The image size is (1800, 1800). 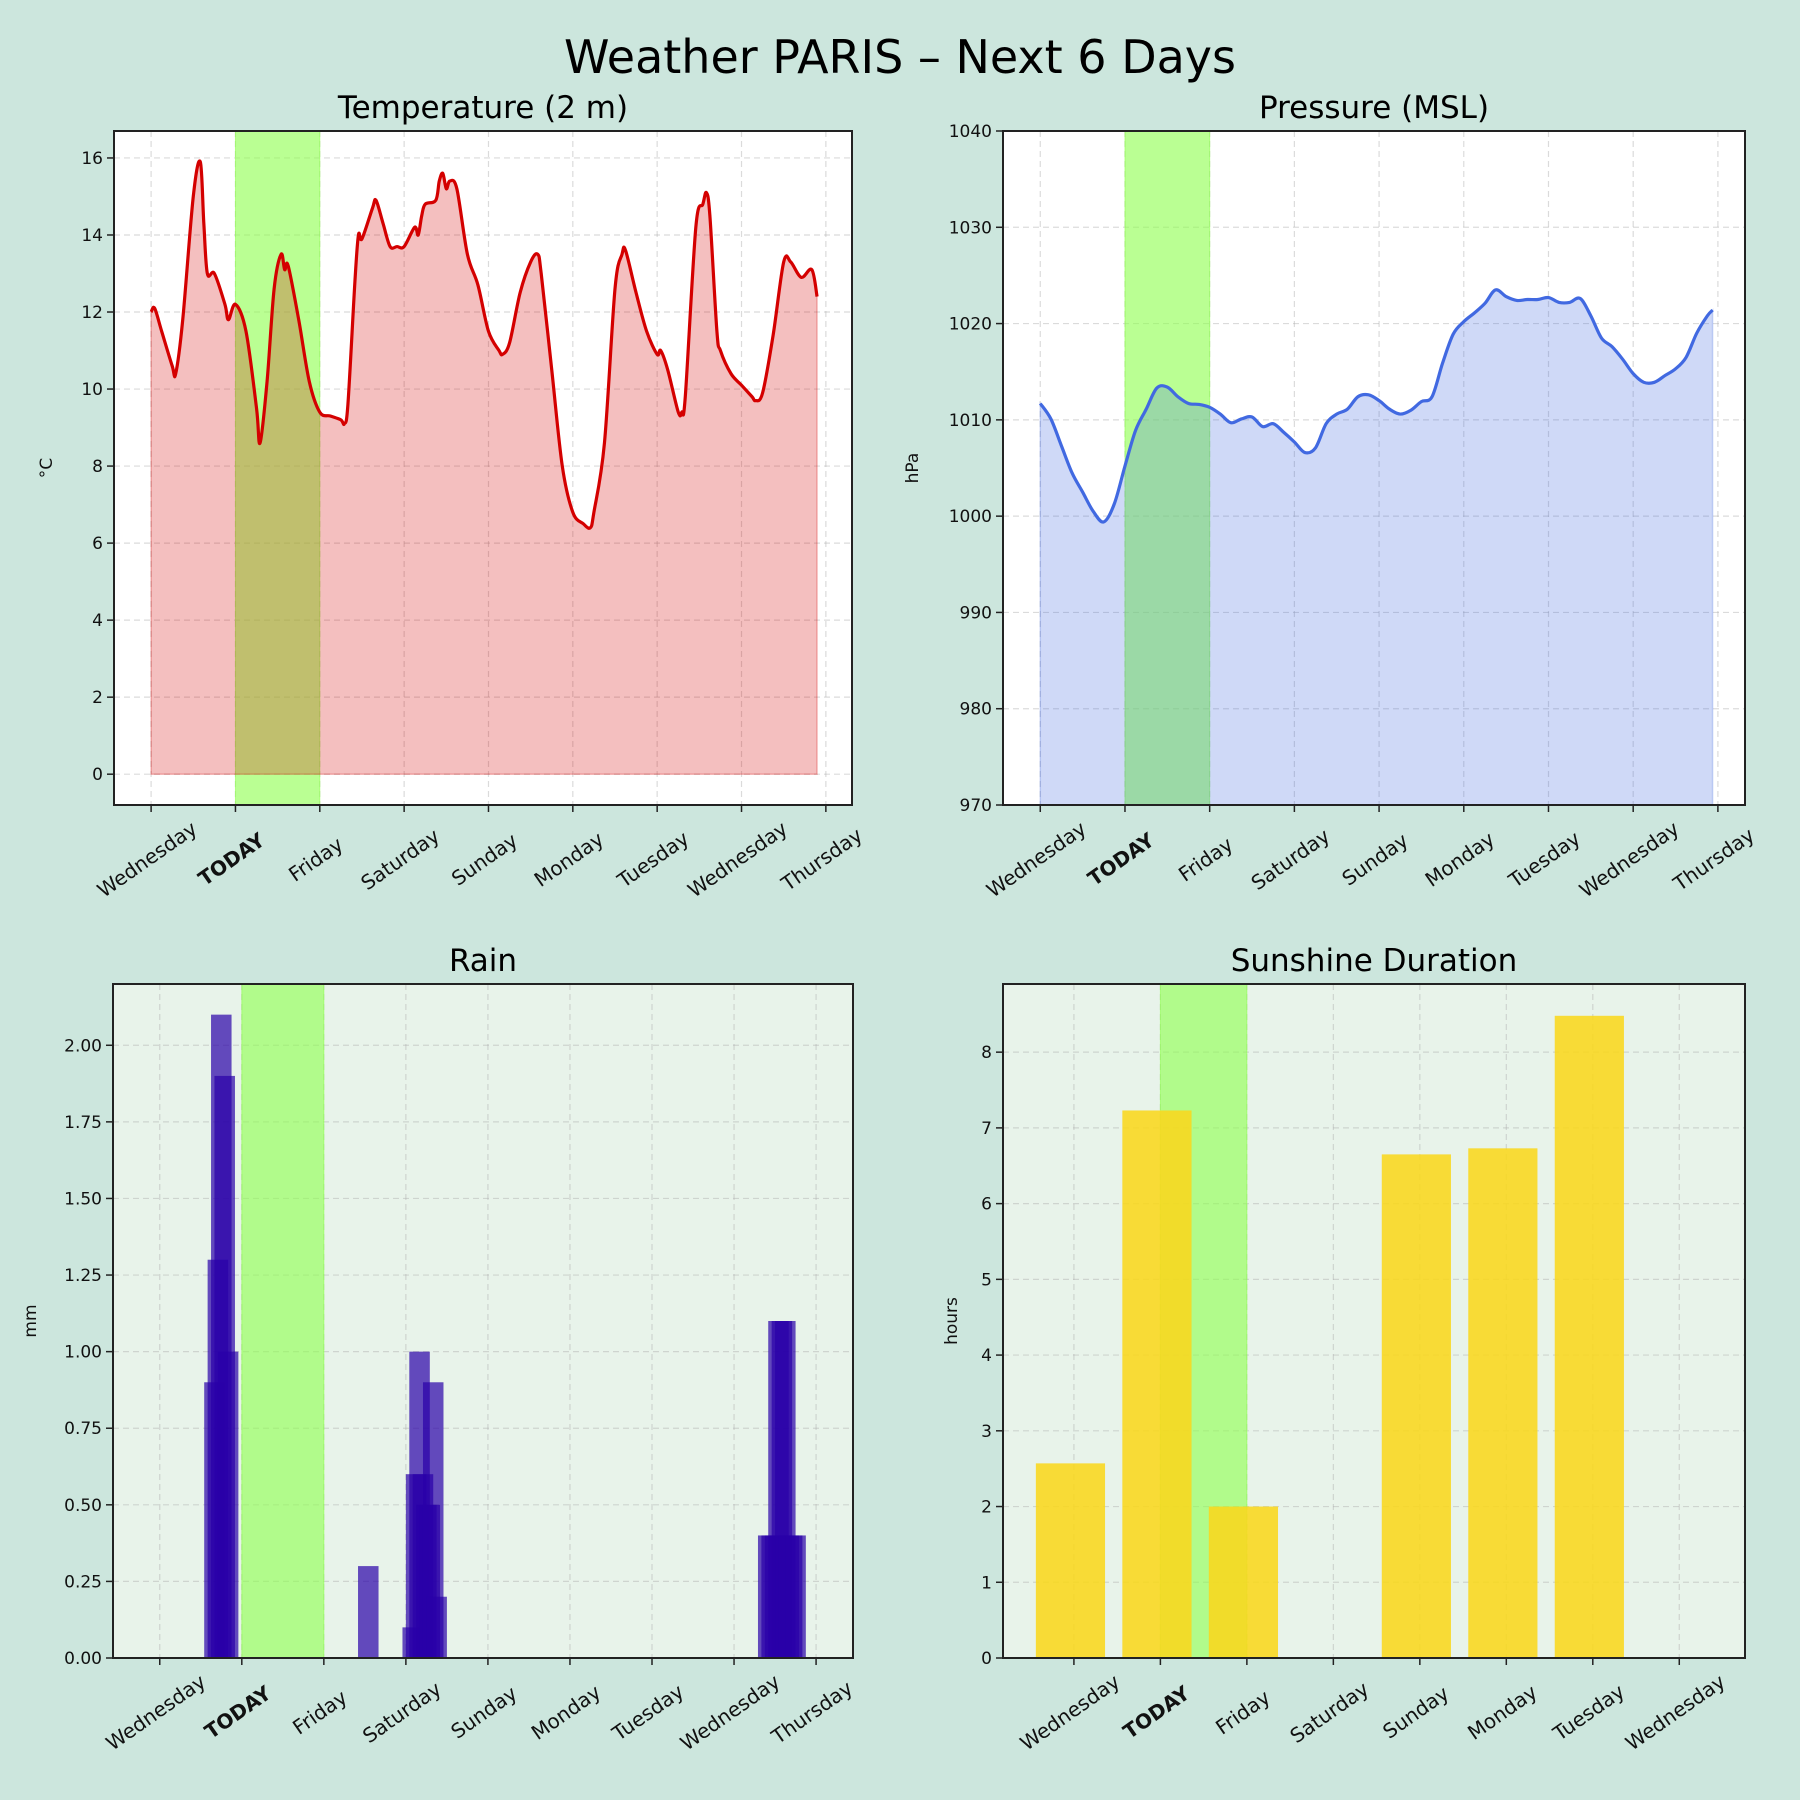 I want to click on y-tick-label: 0.25, so click(x=83, y=1582).